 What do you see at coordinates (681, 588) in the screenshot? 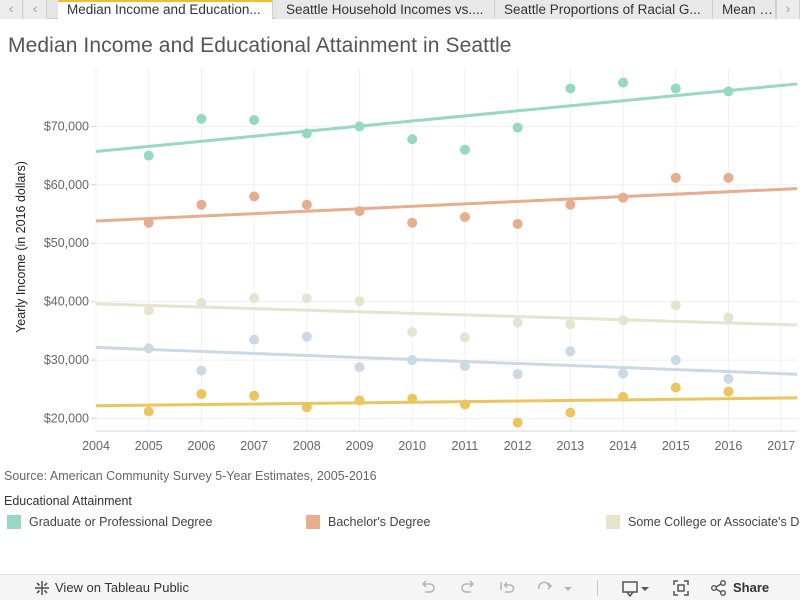
I see `fullscreen-icon` at bounding box center [681, 588].